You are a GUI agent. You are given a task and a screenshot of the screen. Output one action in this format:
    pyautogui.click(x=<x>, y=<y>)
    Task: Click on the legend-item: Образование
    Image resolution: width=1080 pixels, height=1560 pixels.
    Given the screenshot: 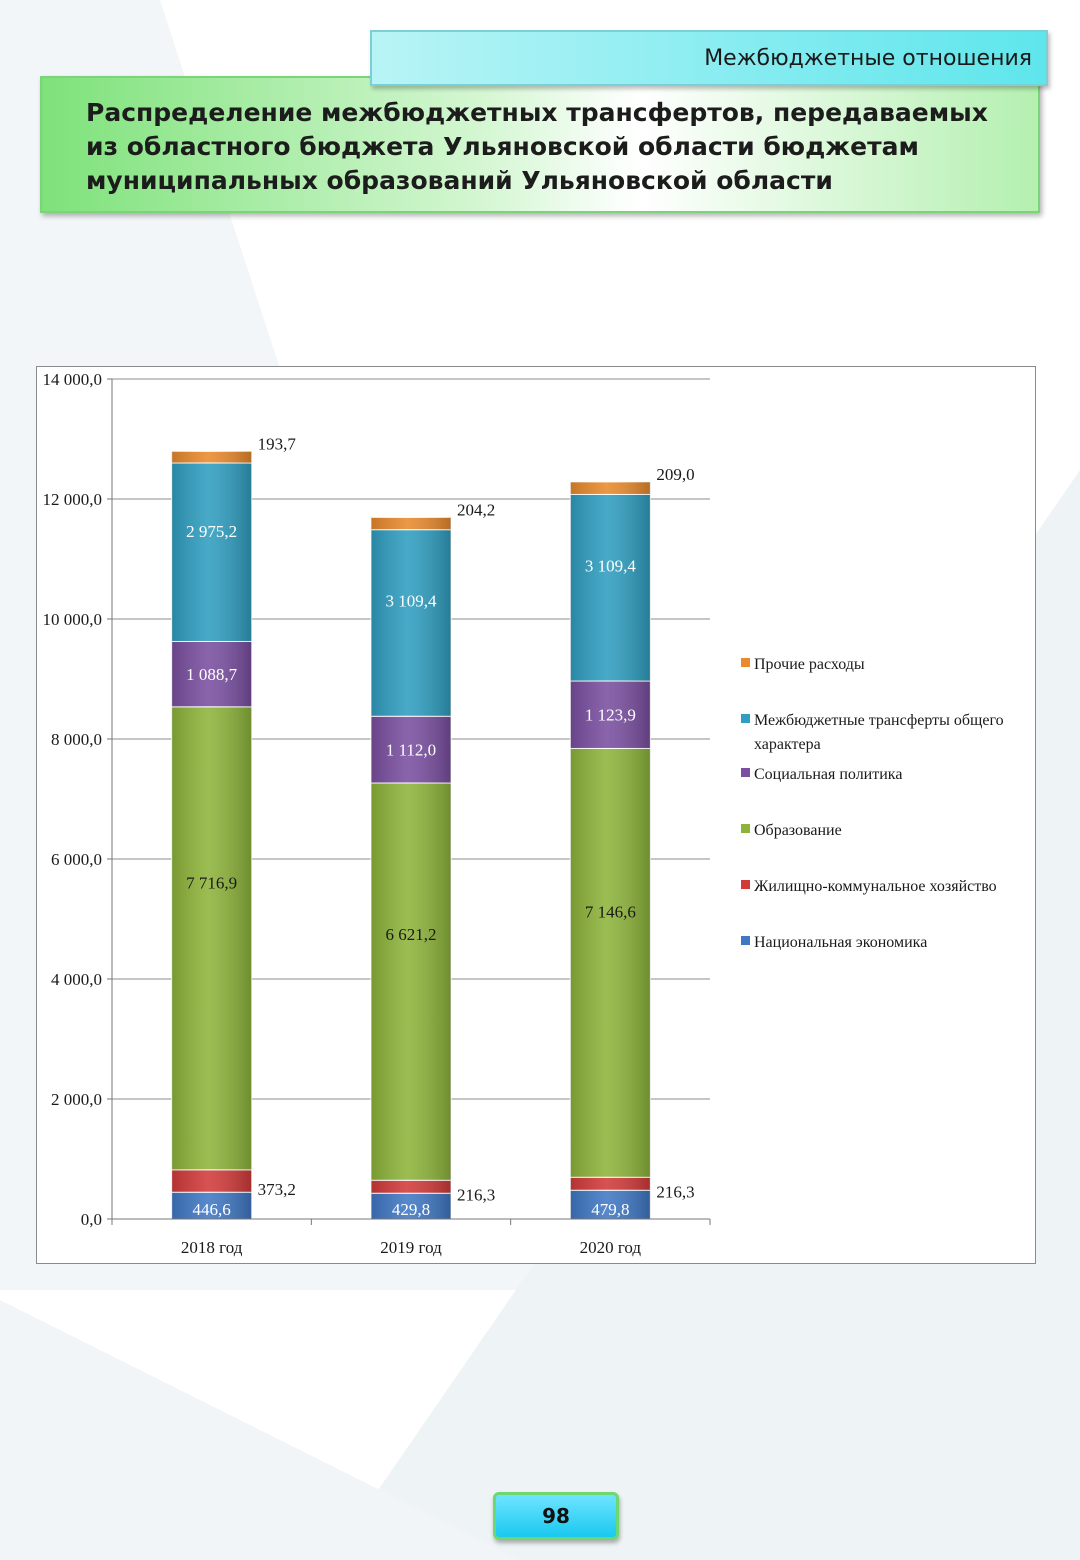 What is the action you would take?
    pyautogui.click(x=791, y=830)
    